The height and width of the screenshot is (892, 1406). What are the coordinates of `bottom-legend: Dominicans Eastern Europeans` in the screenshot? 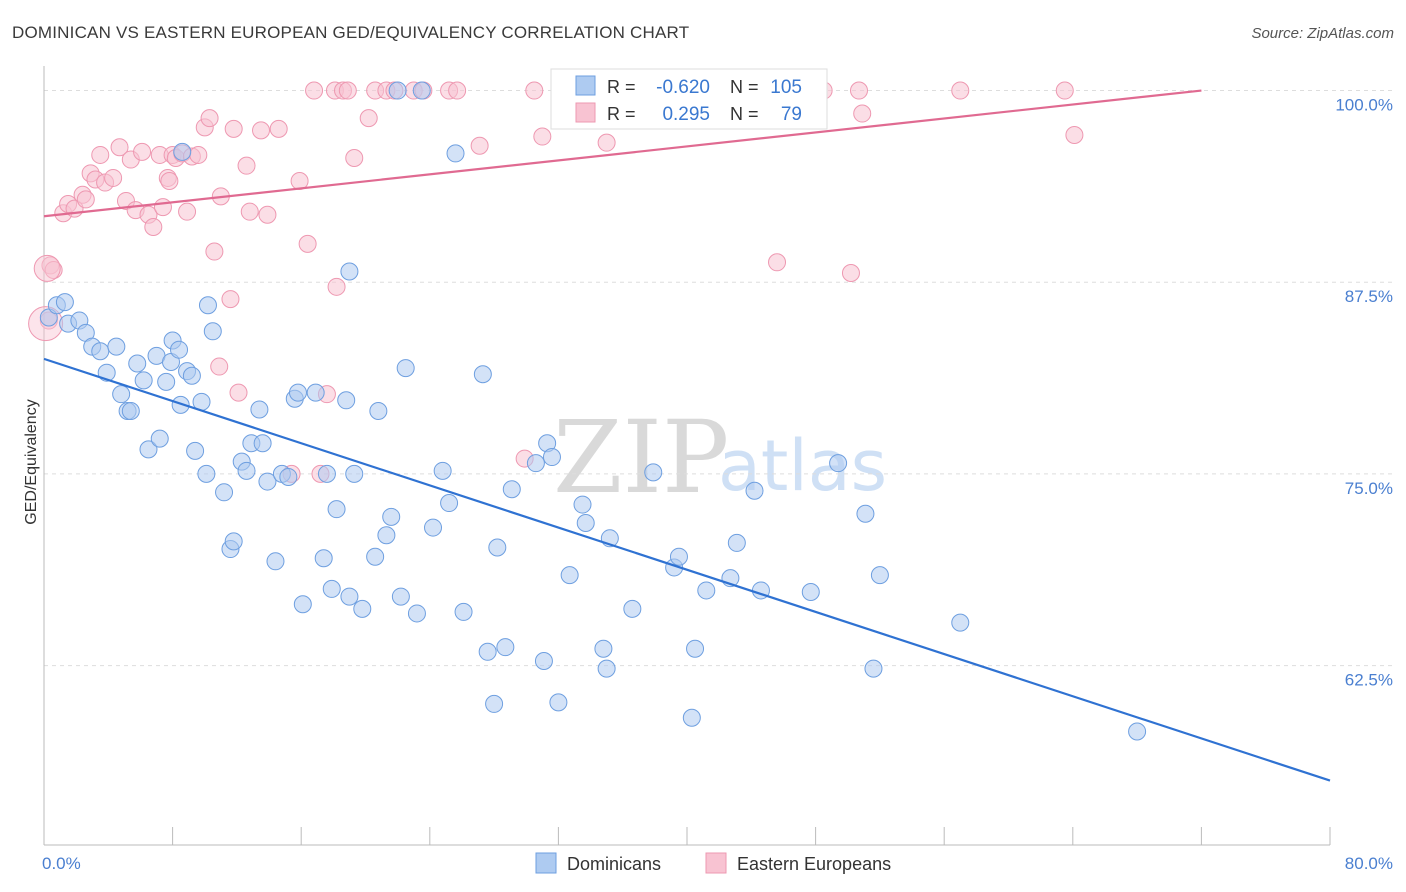 It's located at (713, 863).